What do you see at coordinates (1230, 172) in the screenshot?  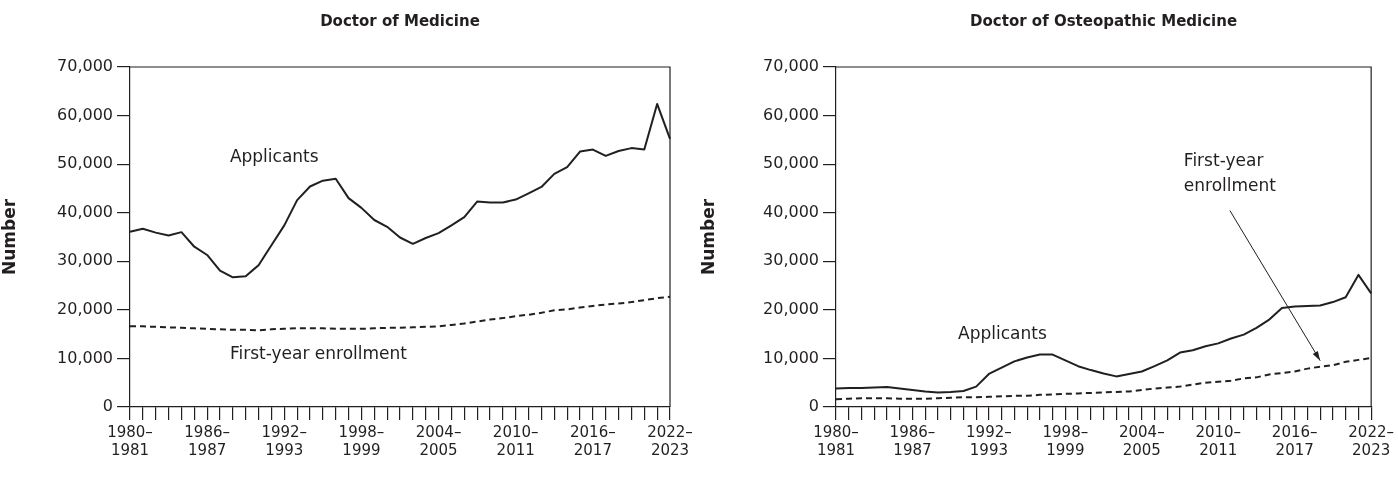 I see `text: First-year enrollment` at bounding box center [1230, 172].